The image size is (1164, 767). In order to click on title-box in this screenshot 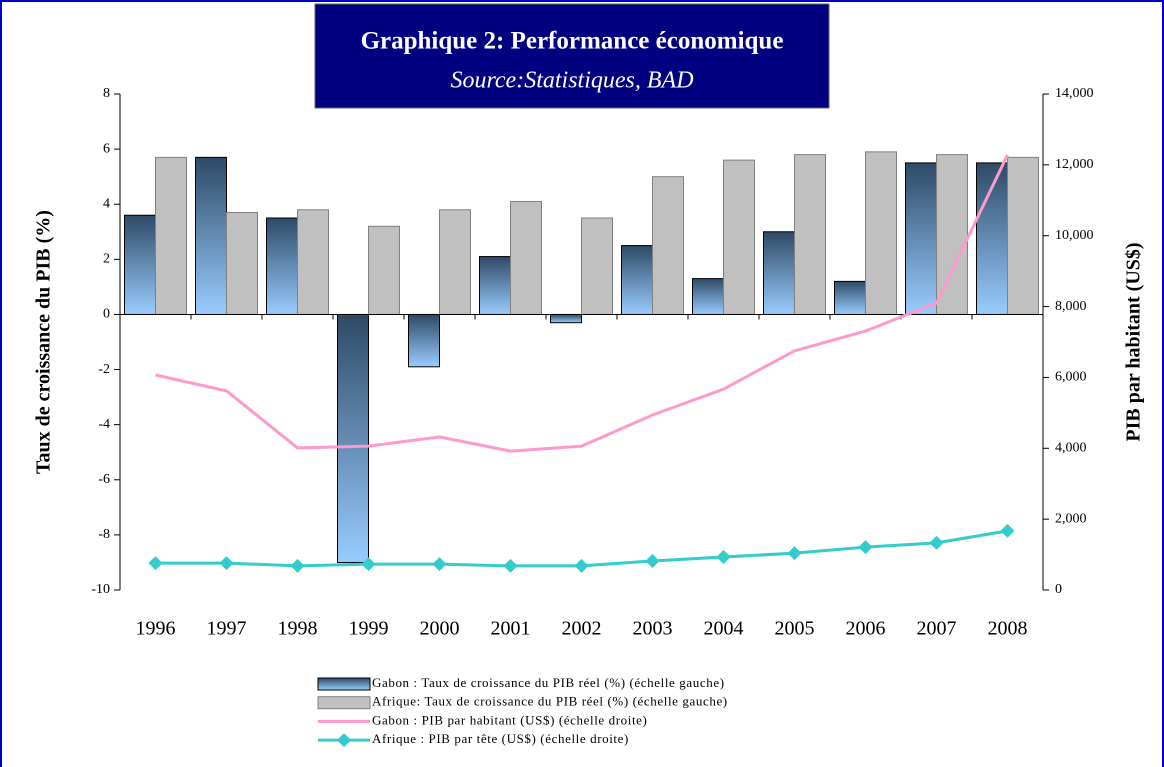, I will do `click(572, 56)`.